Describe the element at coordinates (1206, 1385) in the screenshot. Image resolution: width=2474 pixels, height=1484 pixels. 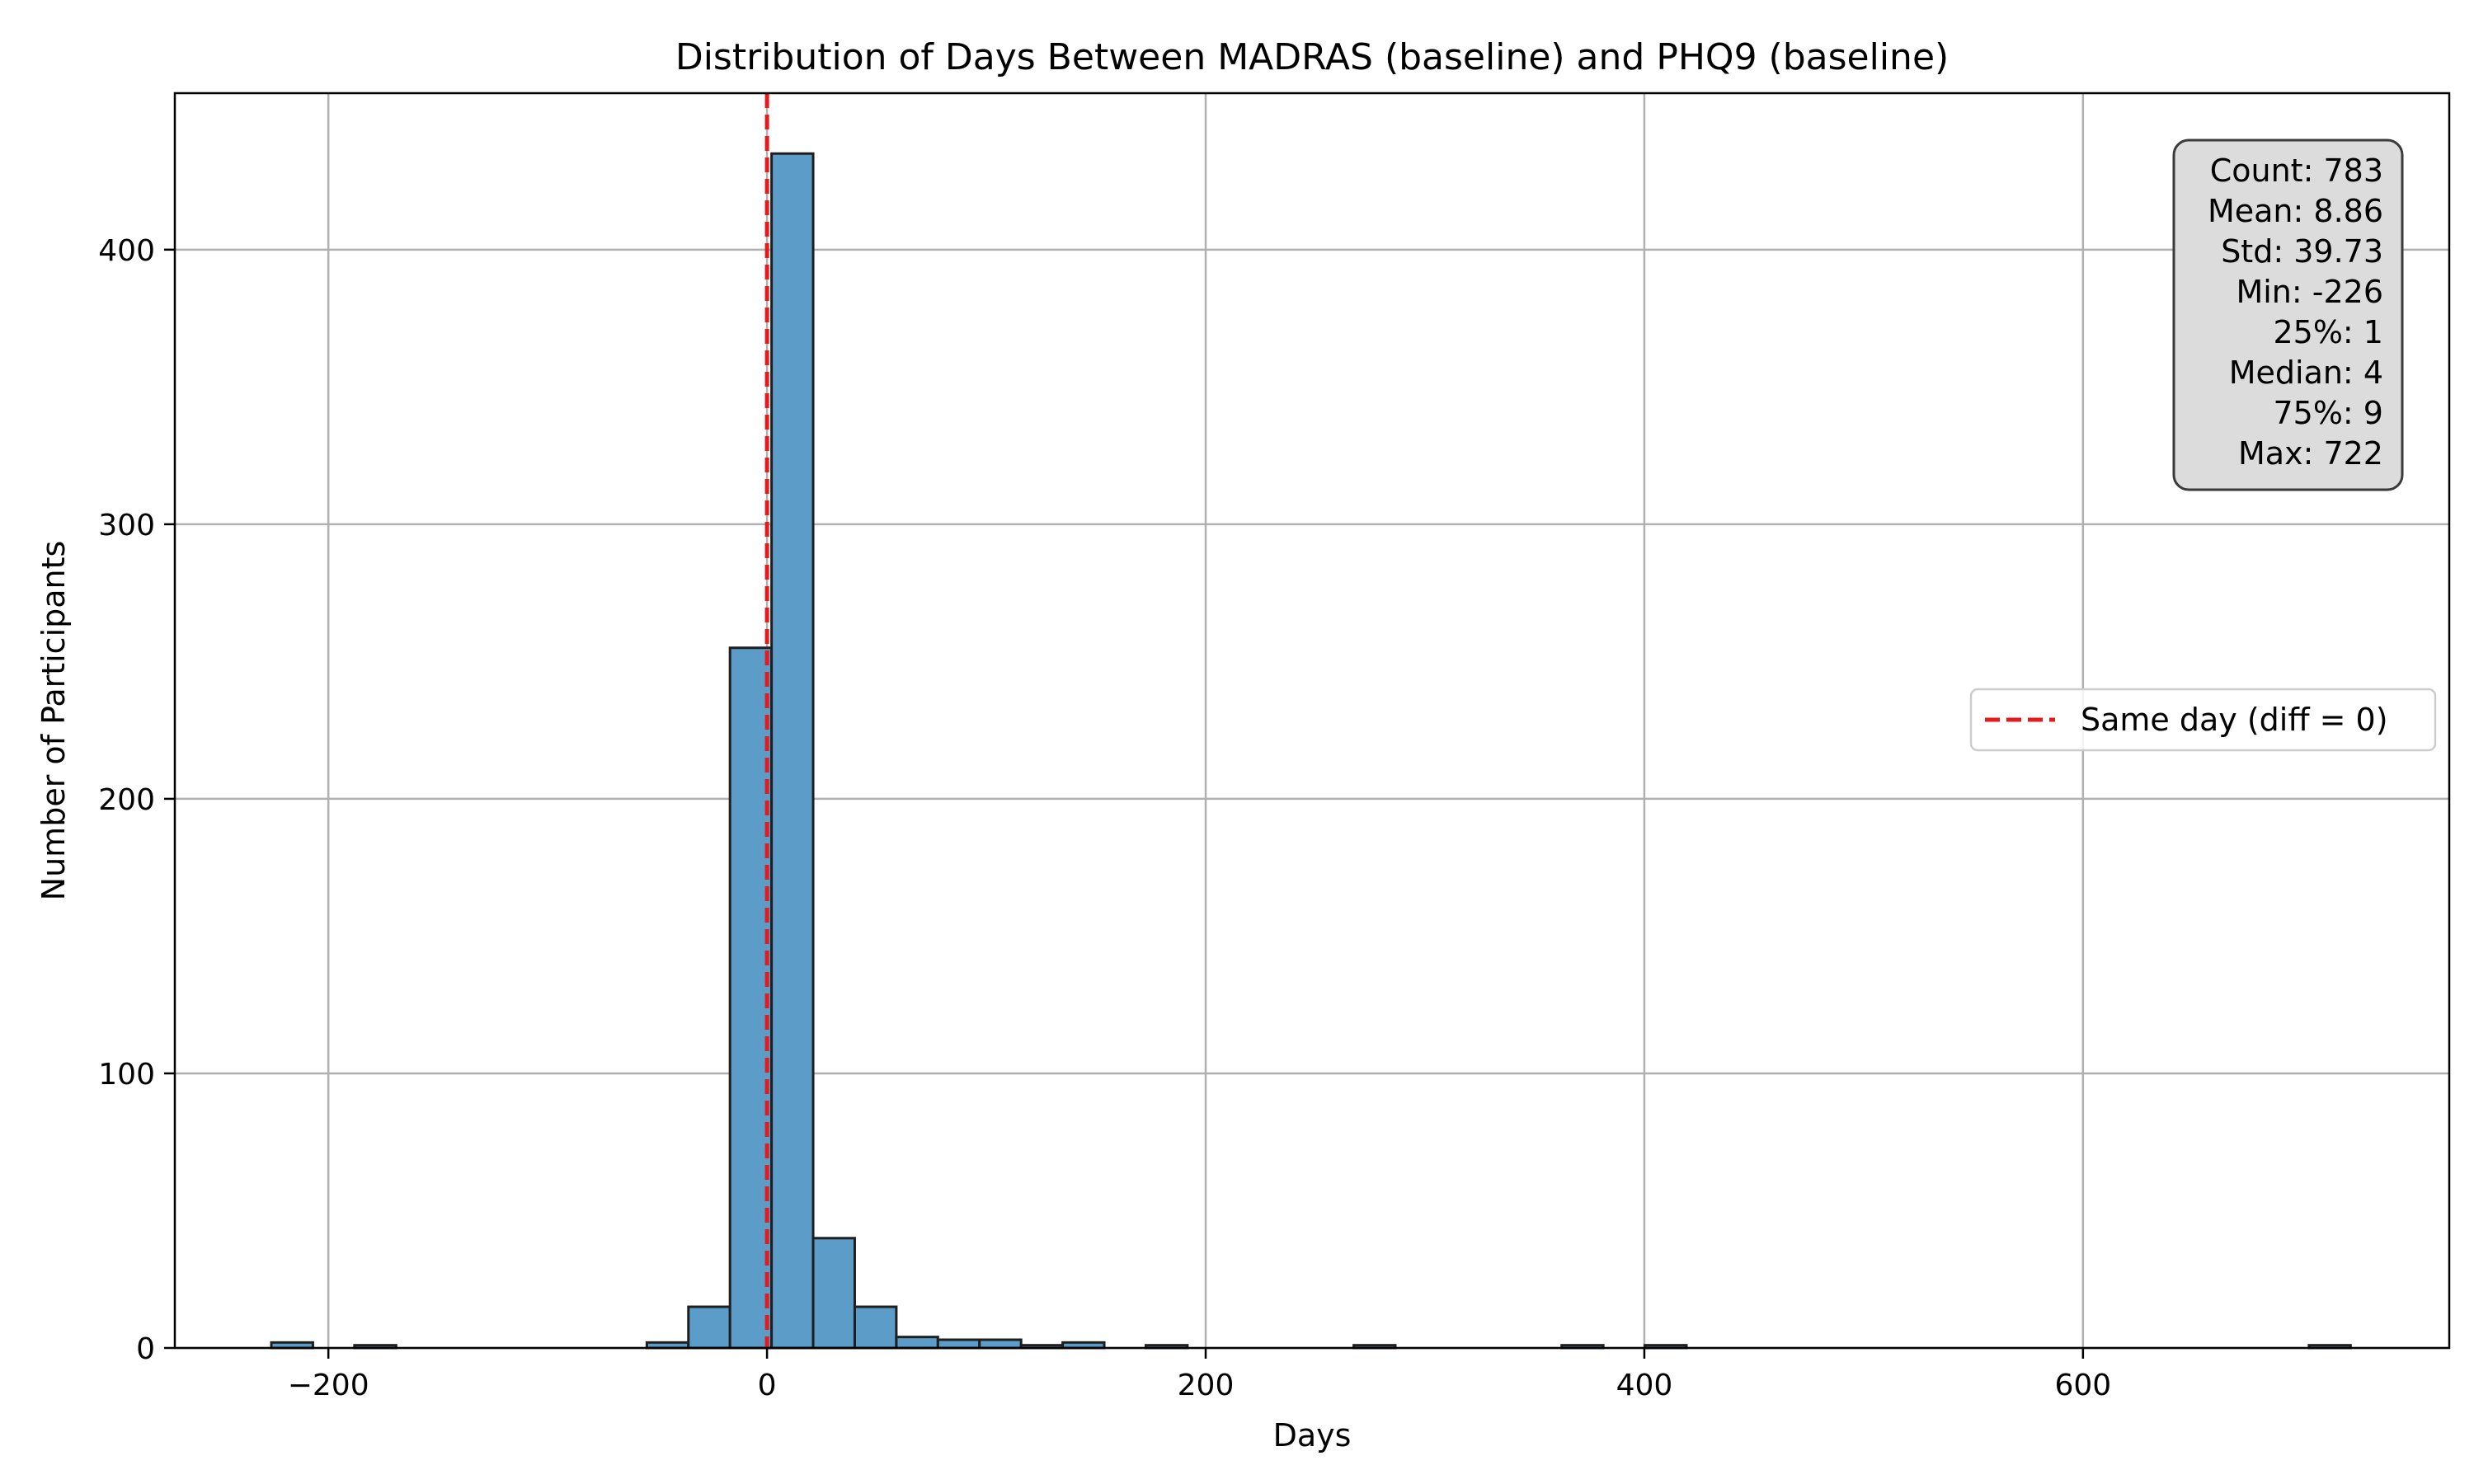
I see `x-tick-label: 200` at that location.